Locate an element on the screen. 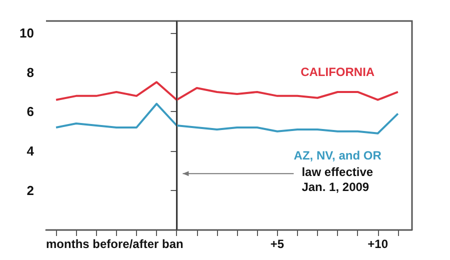 The image size is (450, 260). y-tick-label: 10 is located at coordinates (27, 32).